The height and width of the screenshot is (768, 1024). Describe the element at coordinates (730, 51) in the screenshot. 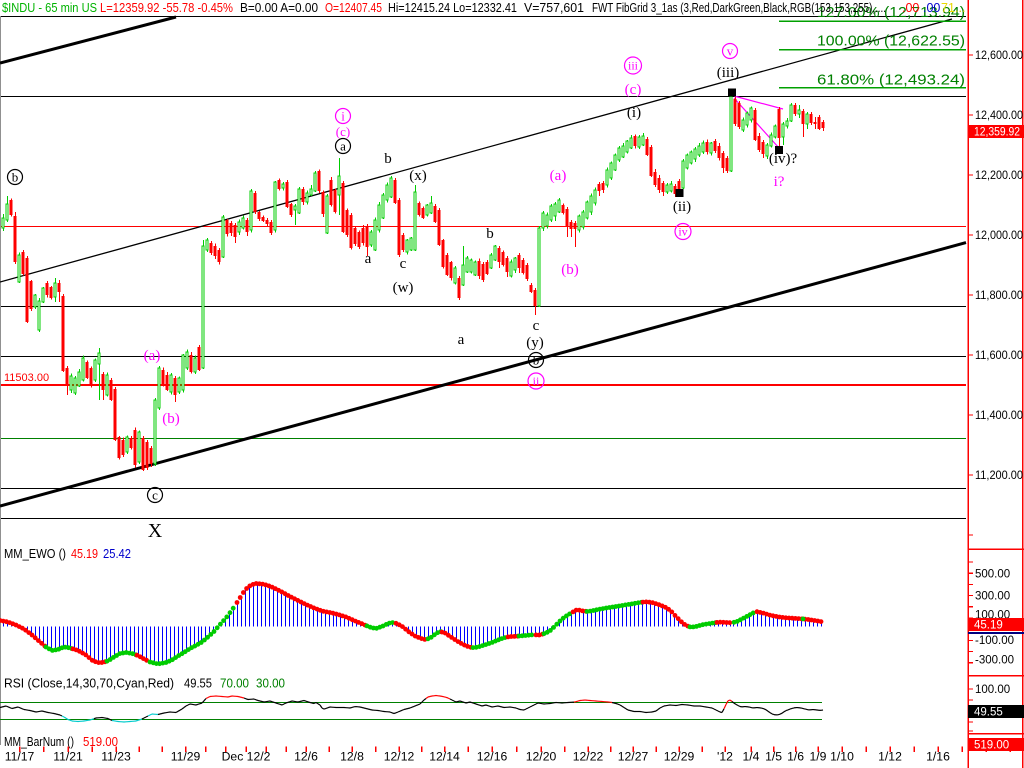

I see `svg-text: v` at that location.